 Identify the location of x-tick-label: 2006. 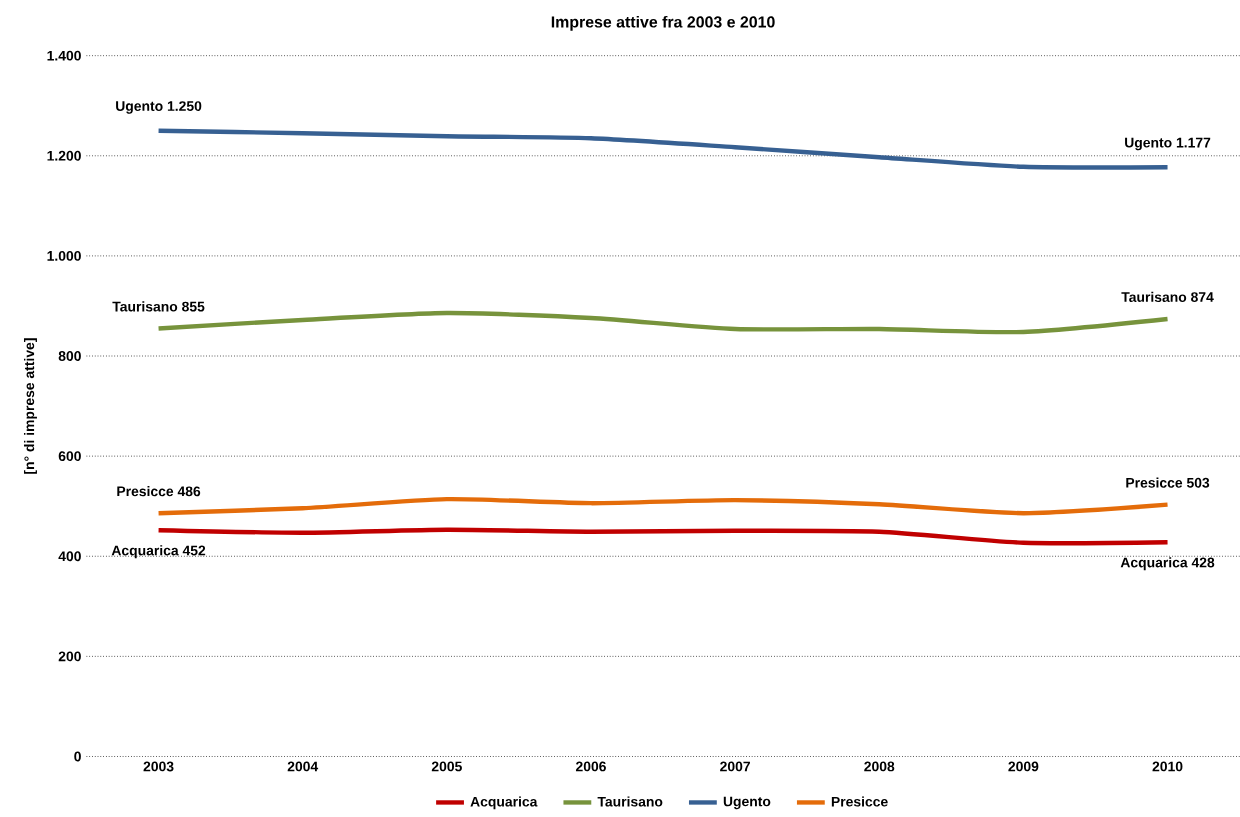
(590, 766).